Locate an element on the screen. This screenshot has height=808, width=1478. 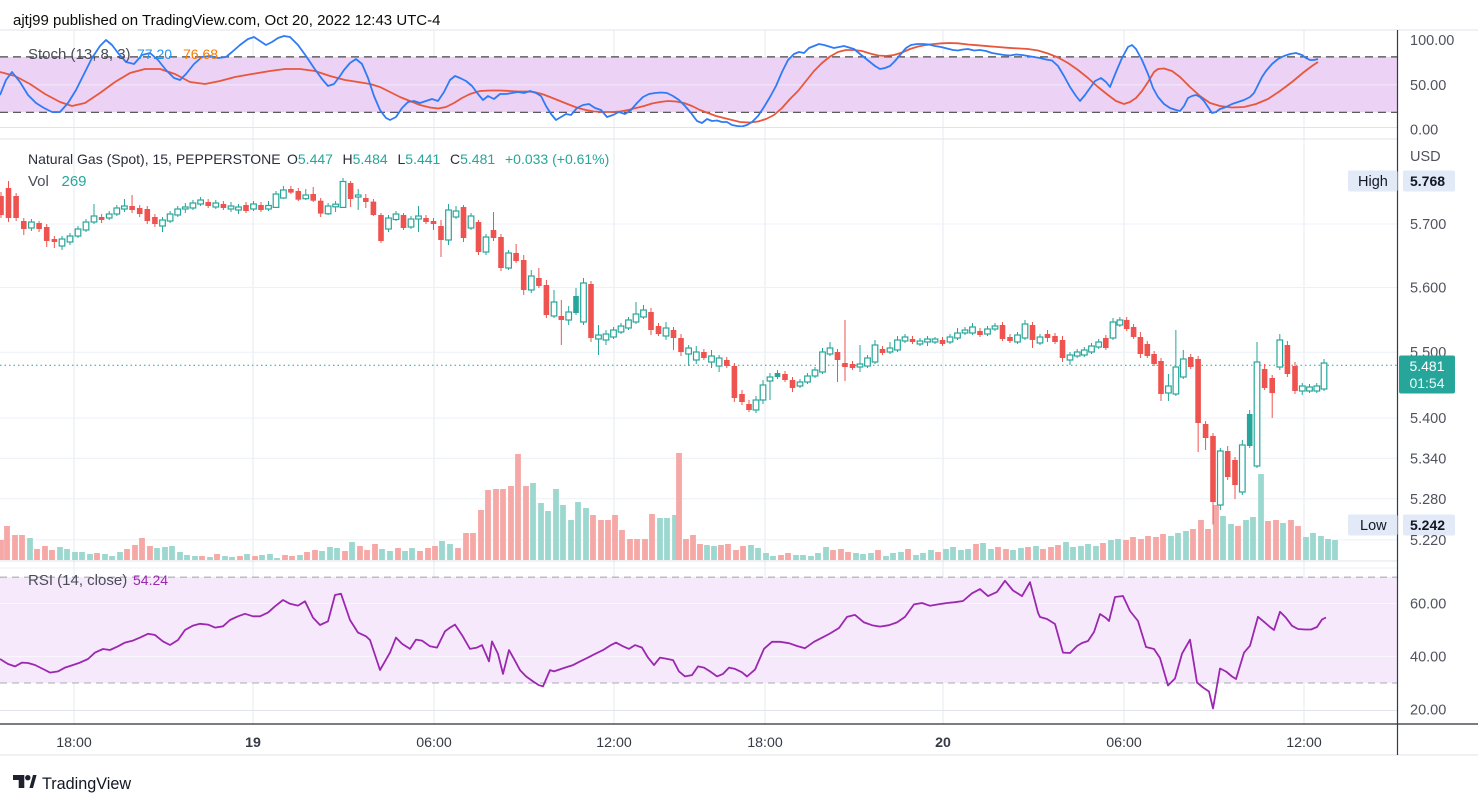
svg-text: 5.340 is located at coordinates (1428, 459).